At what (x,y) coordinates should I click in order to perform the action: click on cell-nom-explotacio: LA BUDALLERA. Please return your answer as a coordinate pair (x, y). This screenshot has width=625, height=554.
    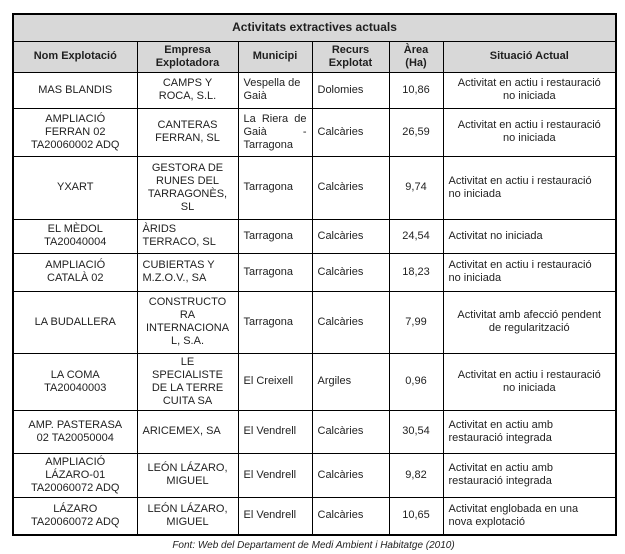
    Looking at the image, I should click on (75, 322).